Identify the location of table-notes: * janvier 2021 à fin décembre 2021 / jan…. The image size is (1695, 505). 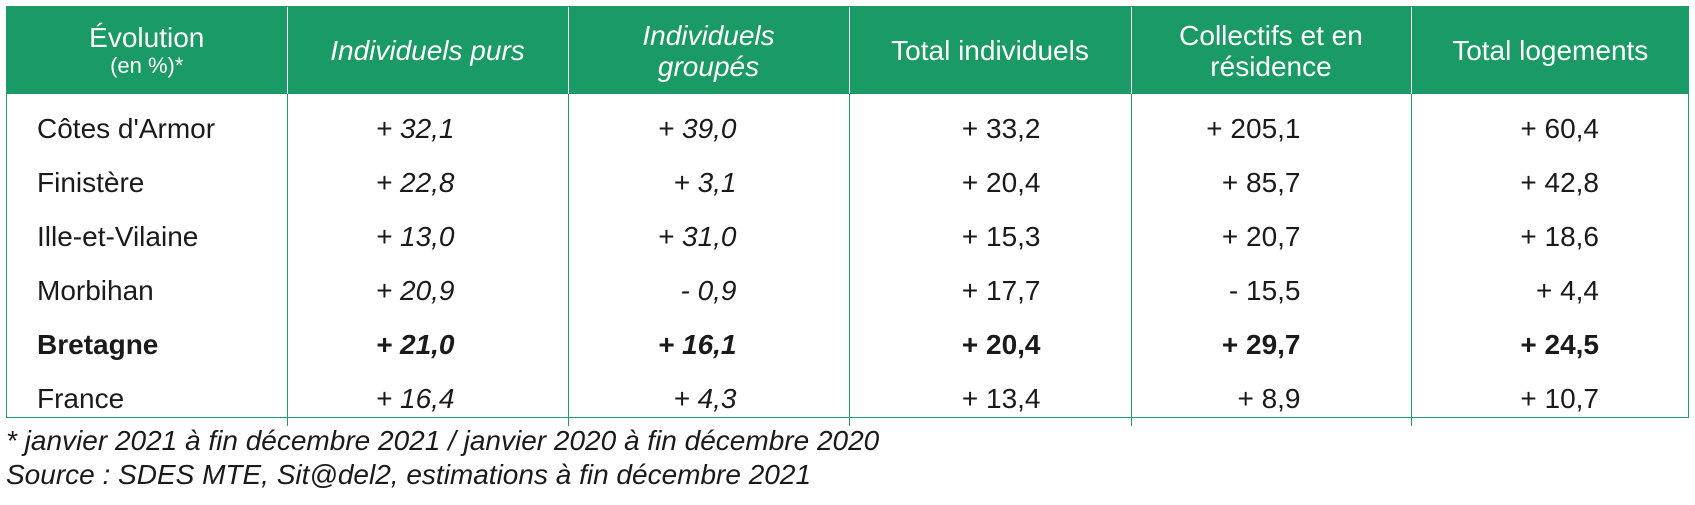
(442, 458).